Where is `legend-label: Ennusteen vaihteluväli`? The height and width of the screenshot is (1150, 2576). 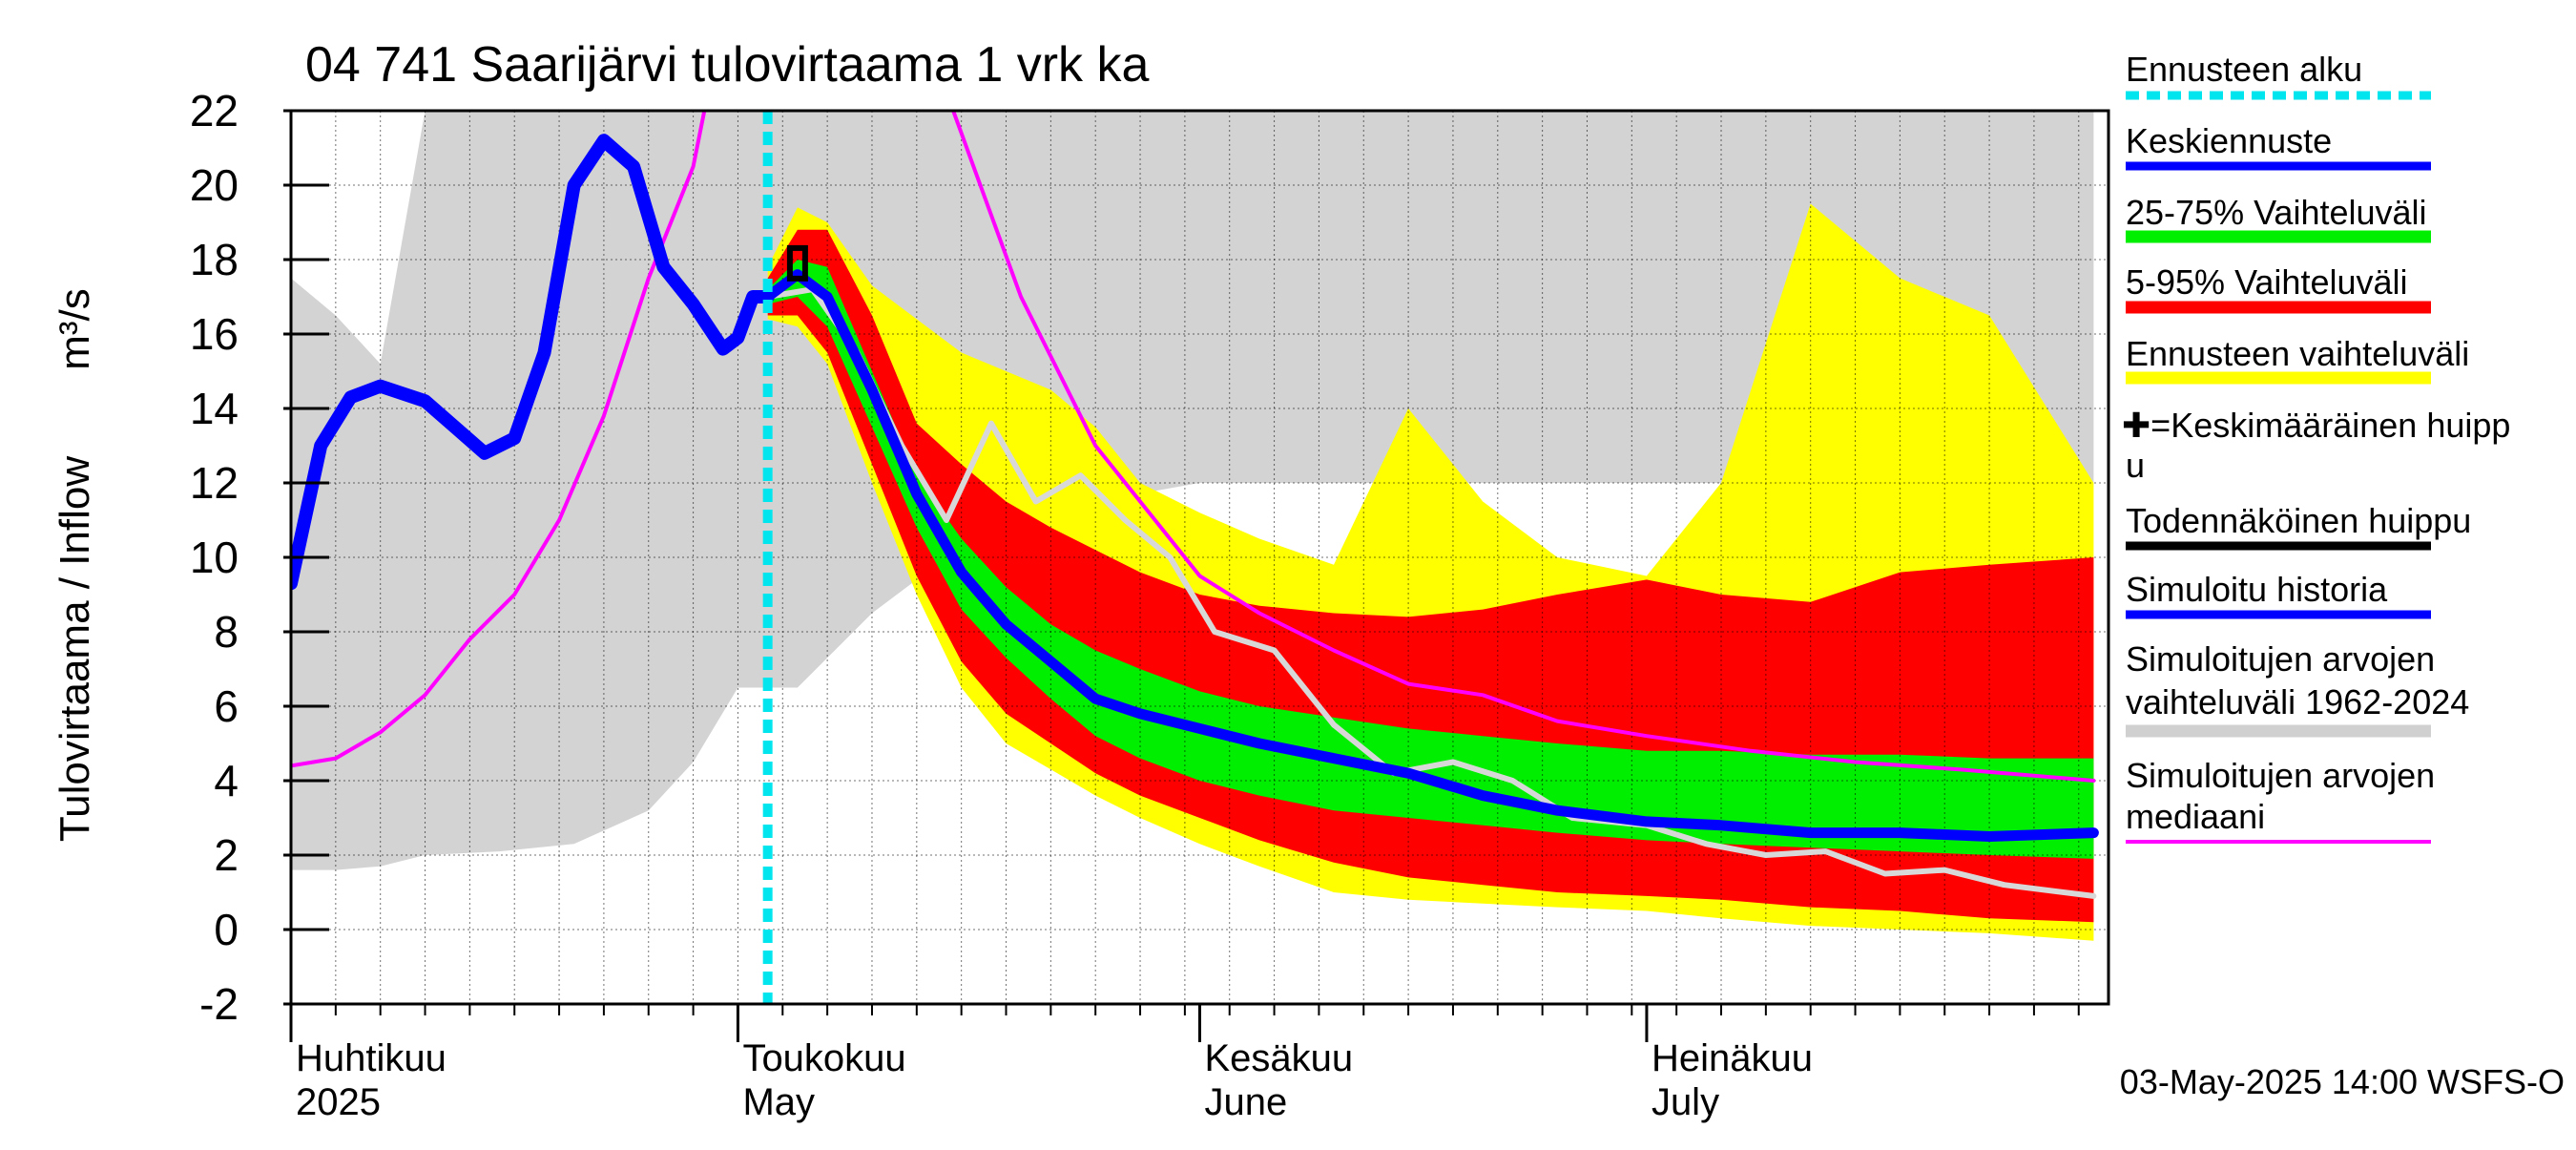 legend-label: Ennusteen vaihteluväli is located at coordinates (2297, 353).